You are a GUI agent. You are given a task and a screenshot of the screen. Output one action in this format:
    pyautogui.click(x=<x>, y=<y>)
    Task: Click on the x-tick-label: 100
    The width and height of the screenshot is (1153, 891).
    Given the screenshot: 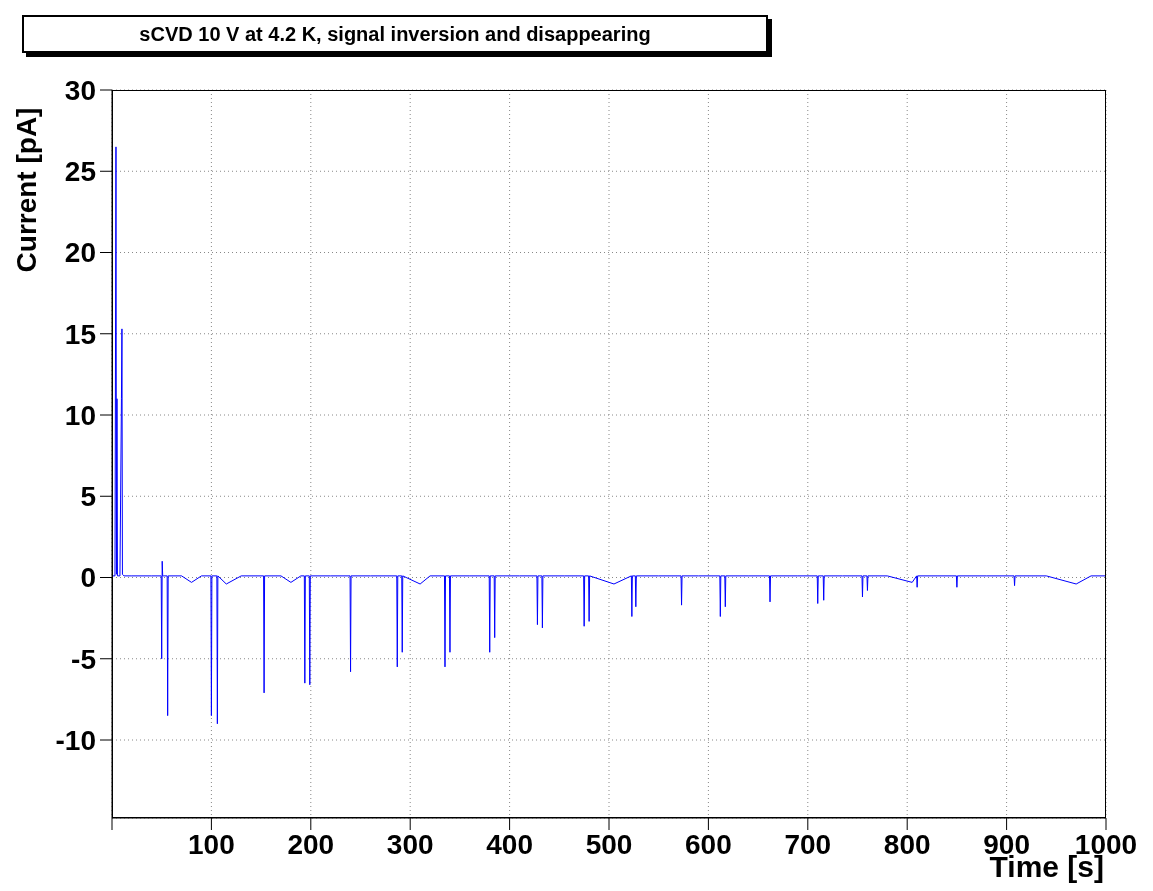 What is the action you would take?
    pyautogui.click(x=211, y=844)
    